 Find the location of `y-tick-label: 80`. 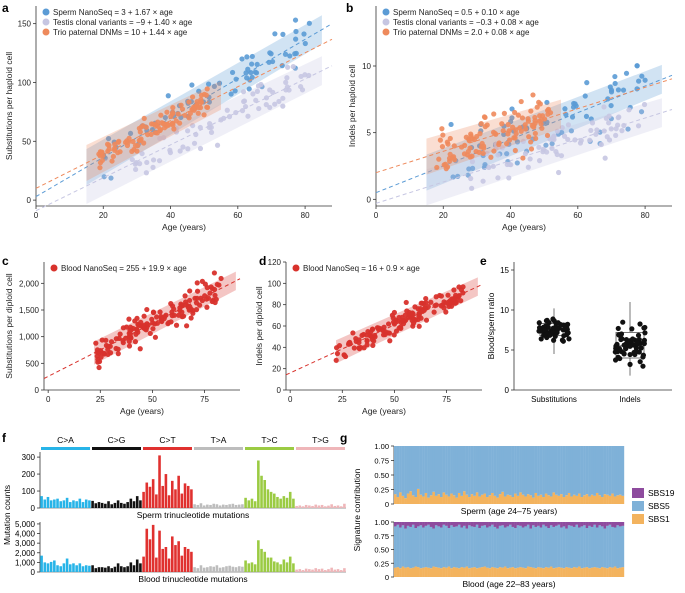

y-tick-label: 80 is located at coordinates (276, 305).